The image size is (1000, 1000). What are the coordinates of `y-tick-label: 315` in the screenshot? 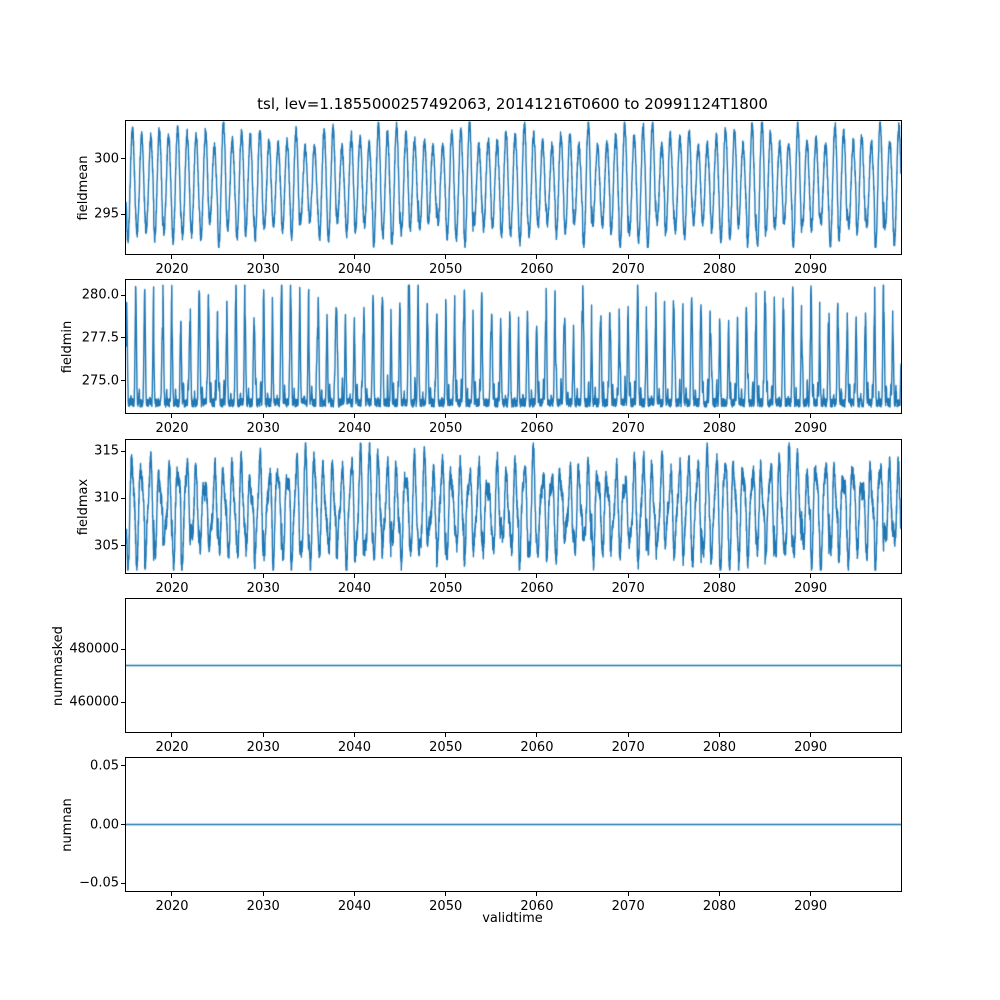 It's located at (106, 451).